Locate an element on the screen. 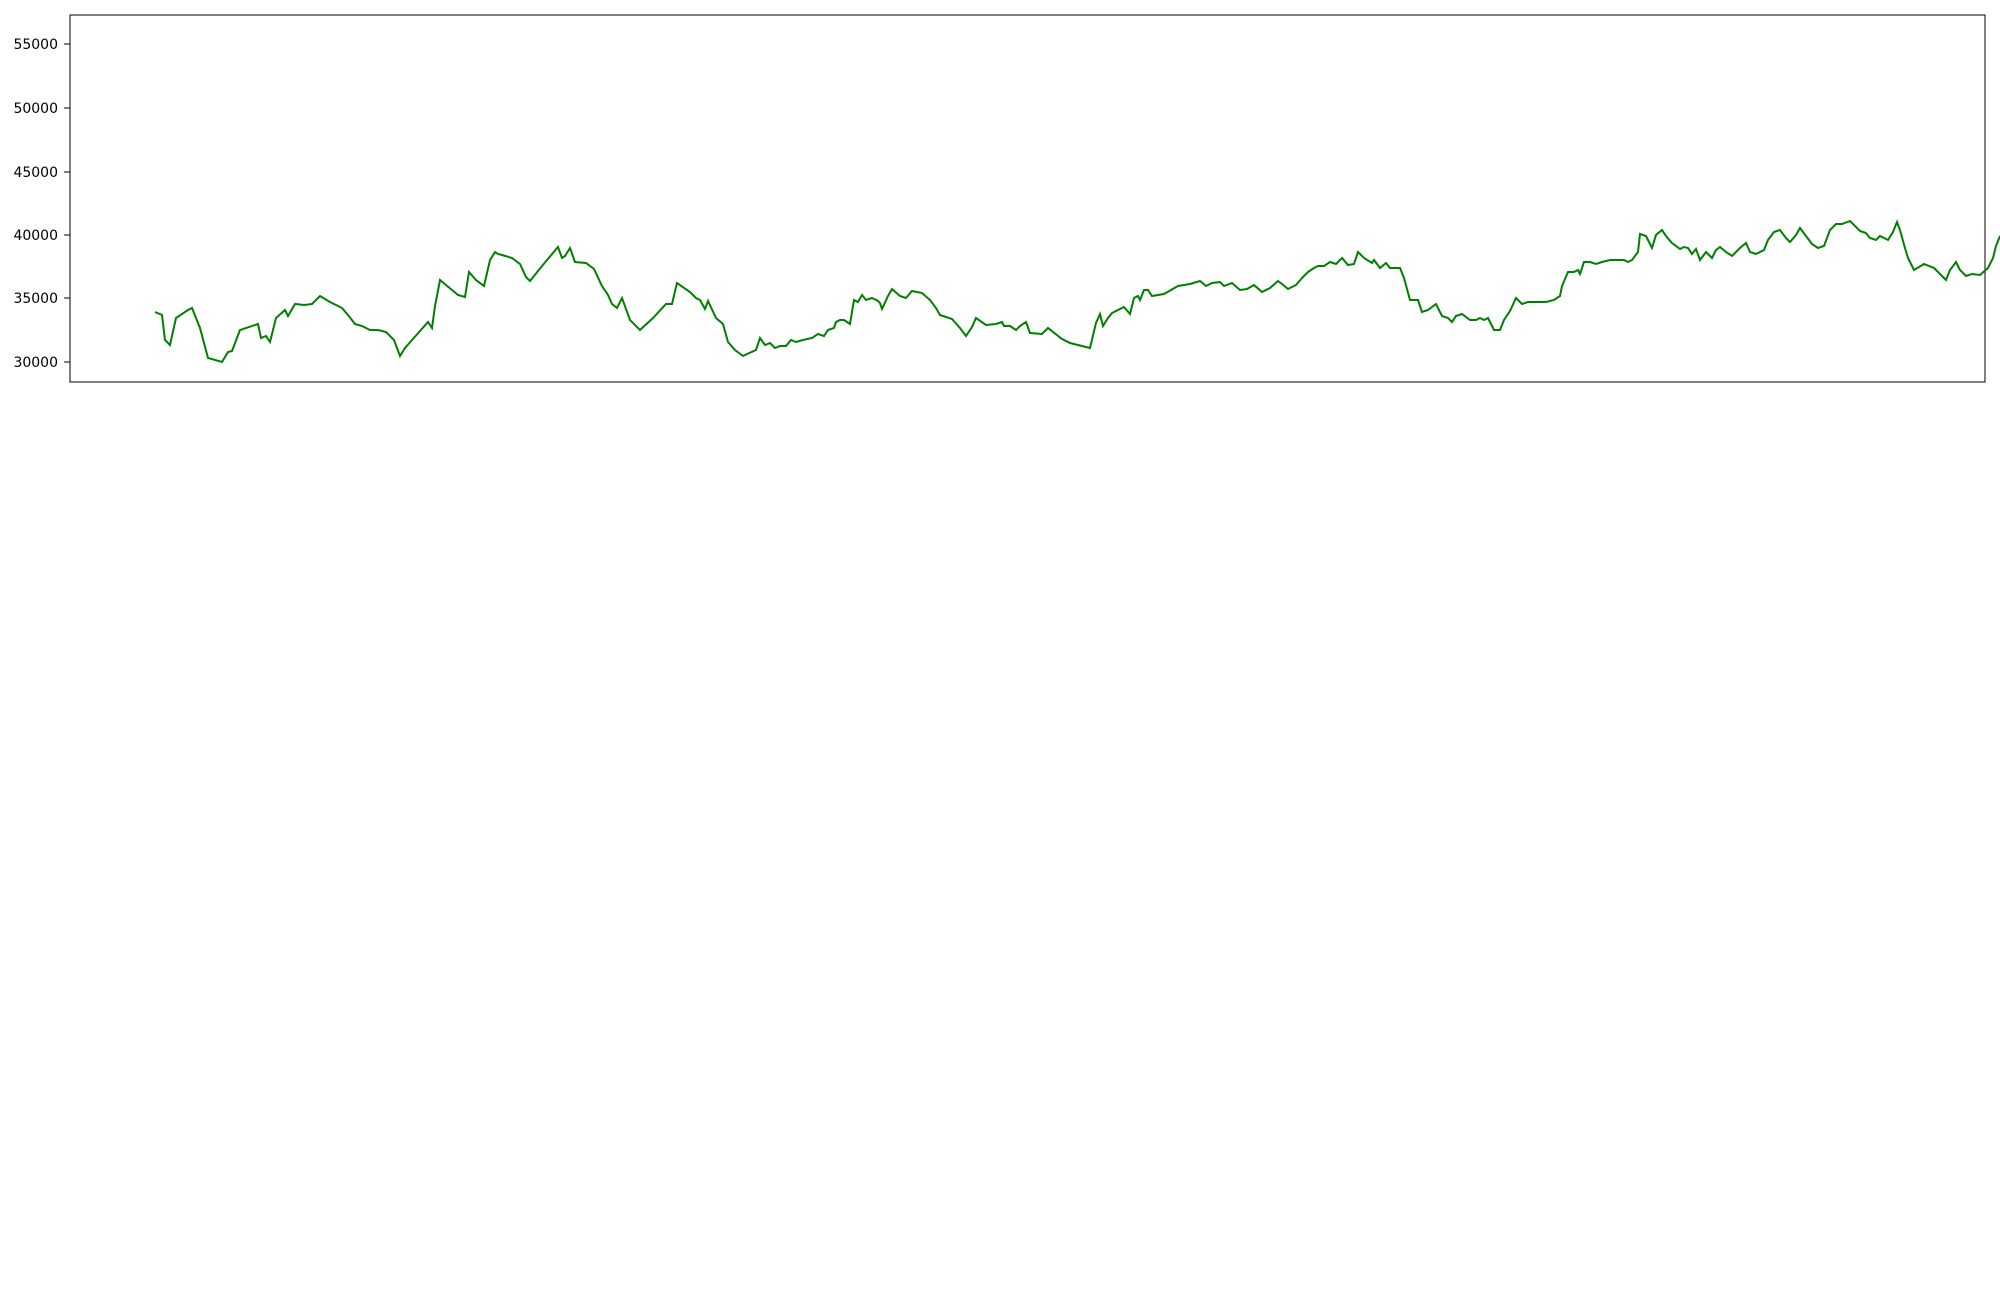 The image size is (2000, 1300). price-ytick-label: 35000 is located at coordinates (35, 299).